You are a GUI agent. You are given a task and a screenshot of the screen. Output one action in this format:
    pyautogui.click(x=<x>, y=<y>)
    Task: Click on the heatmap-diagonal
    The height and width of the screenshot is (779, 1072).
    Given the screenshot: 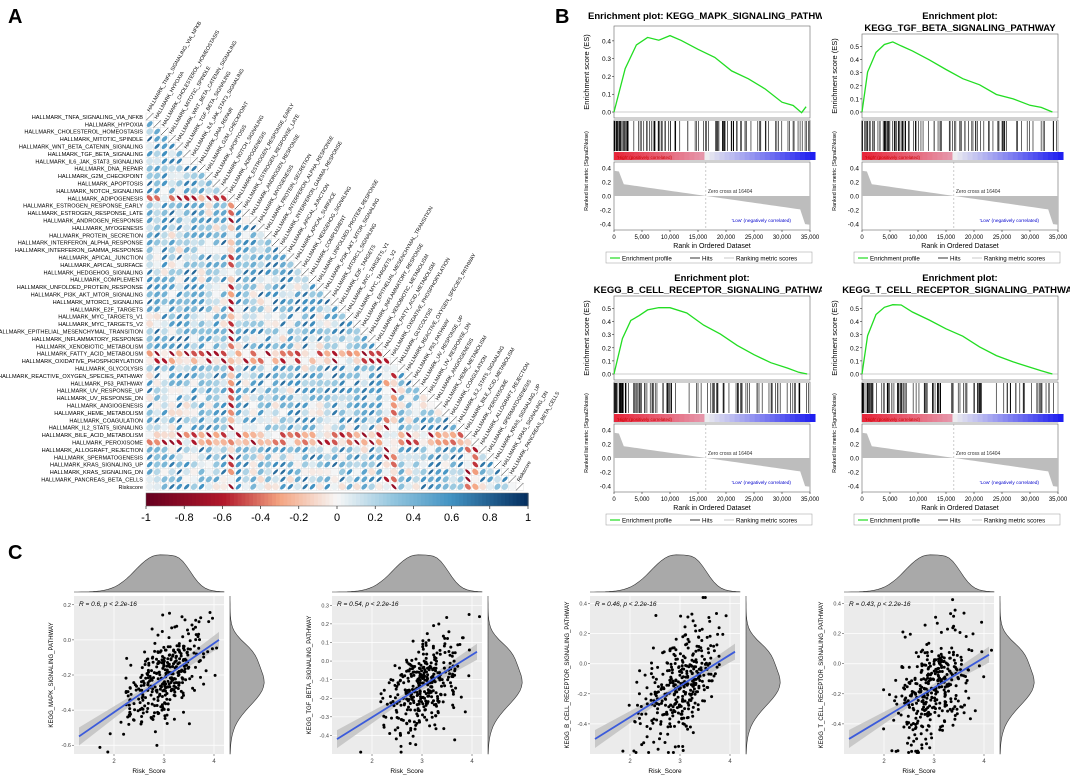 What is the action you would take?
    pyautogui.click(x=349, y=316)
    